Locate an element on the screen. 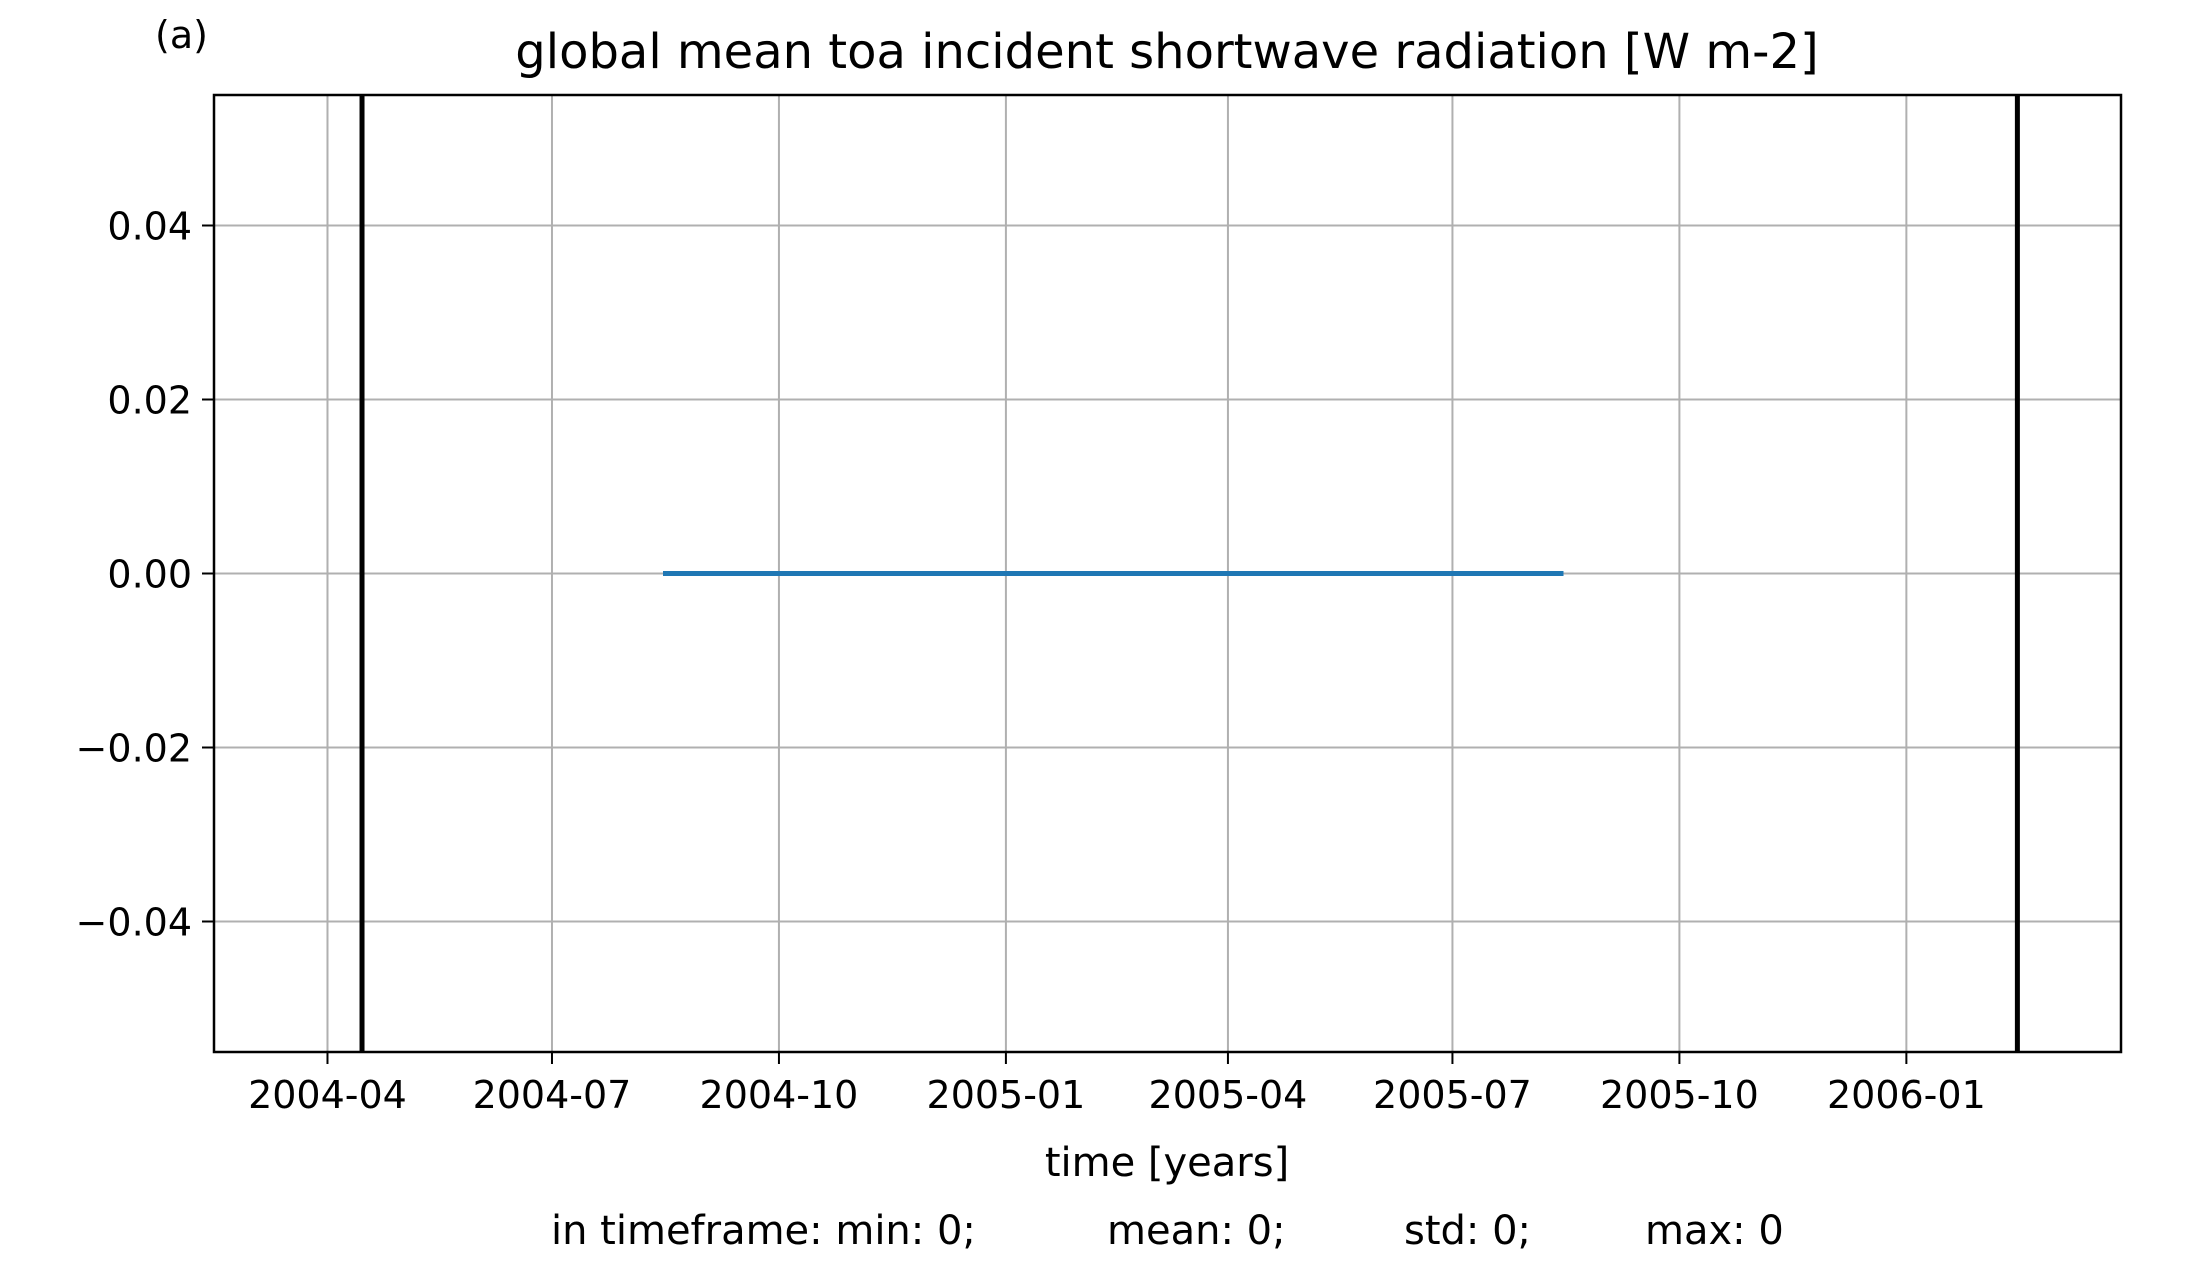 This screenshot has width=2196, height=1263. x-tick-label: 2004-10 is located at coordinates (779, 1095).